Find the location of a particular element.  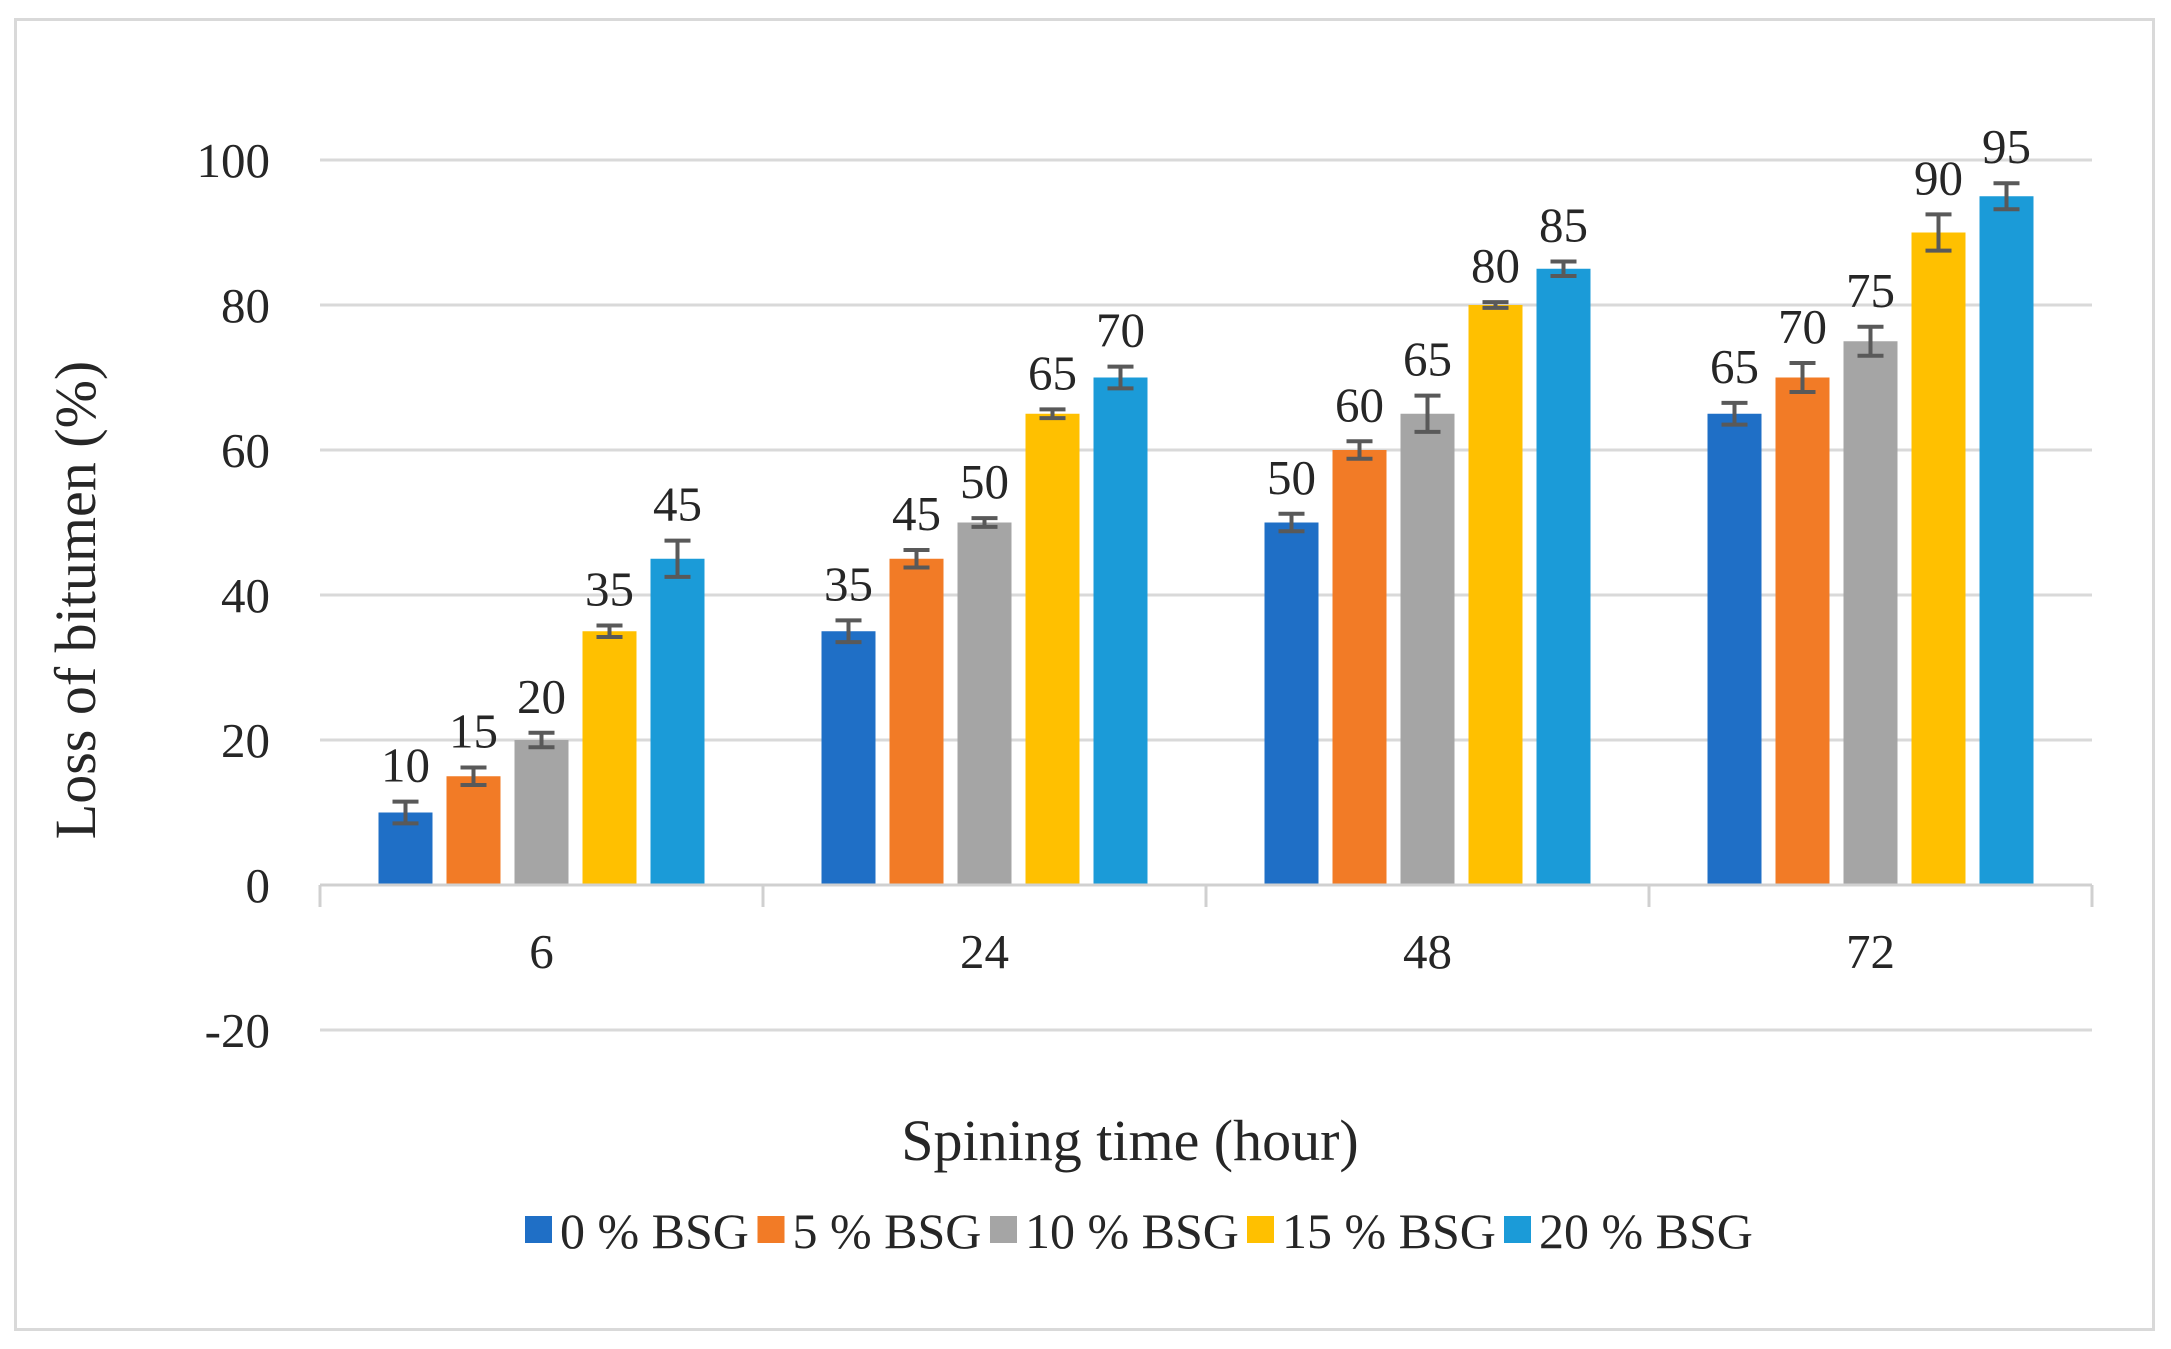

y-tick-label: -20 is located at coordinates (237, 1030).